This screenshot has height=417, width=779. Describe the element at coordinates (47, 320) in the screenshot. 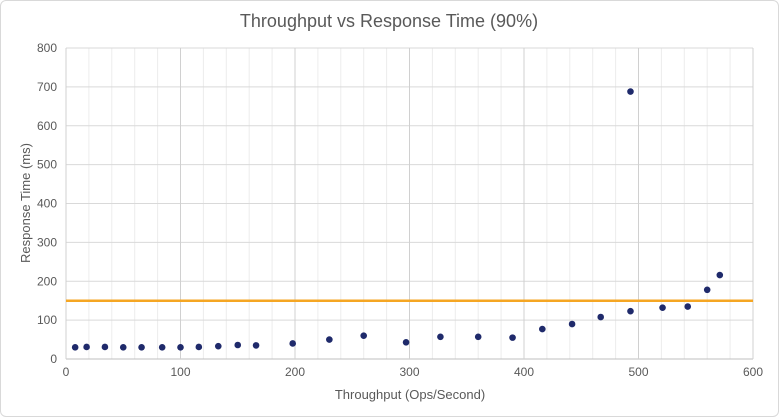

I see `y-tick-label: 100` at that location.